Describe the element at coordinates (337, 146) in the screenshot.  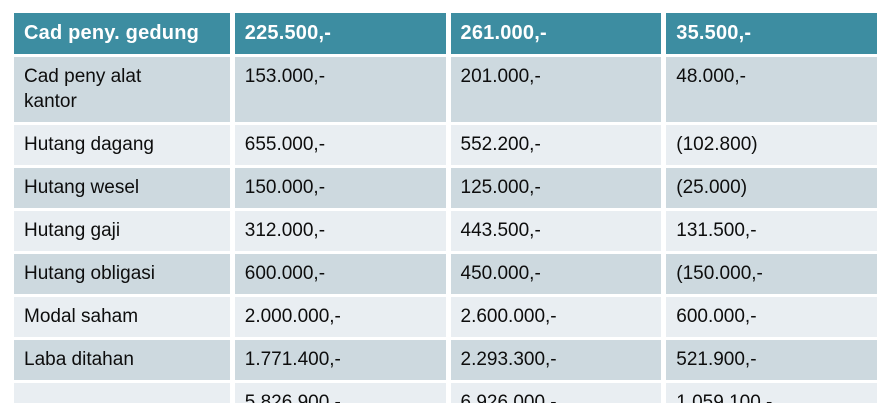
I see `value-cell: 655.000,-` at that location.